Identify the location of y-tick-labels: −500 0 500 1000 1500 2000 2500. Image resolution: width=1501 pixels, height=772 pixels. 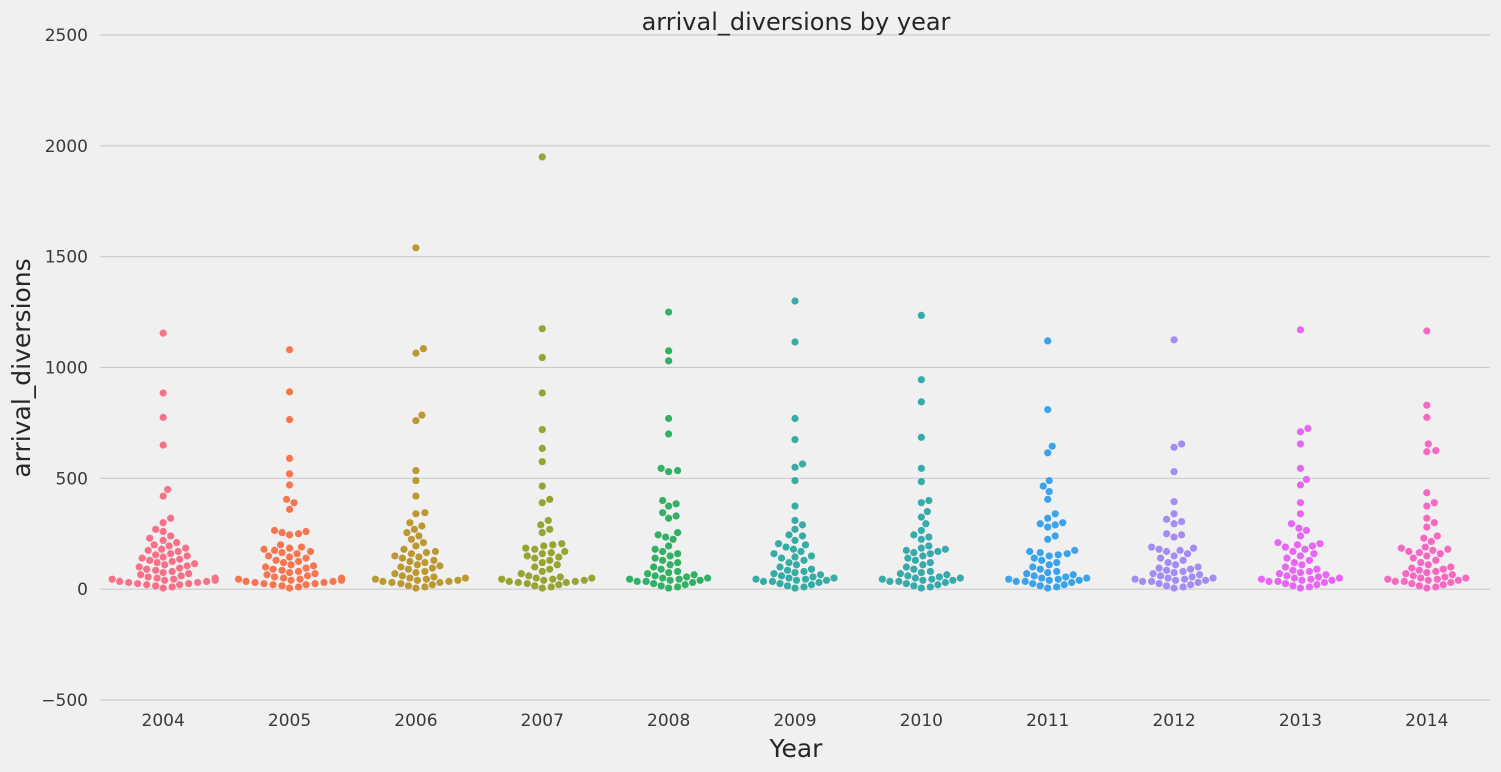
(64, 368).